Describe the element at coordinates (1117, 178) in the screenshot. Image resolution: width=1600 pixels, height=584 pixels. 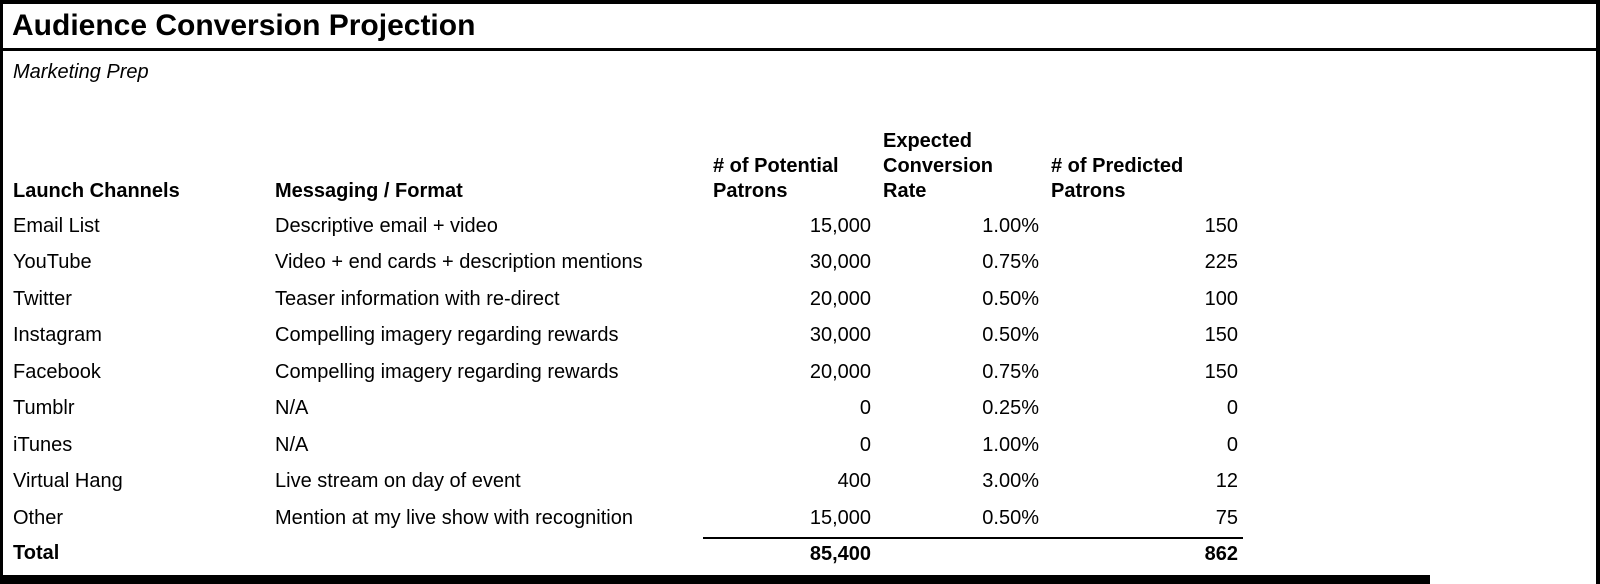
I see `col-header-predicted-patrons: # of Predicted Patrons` at that location.